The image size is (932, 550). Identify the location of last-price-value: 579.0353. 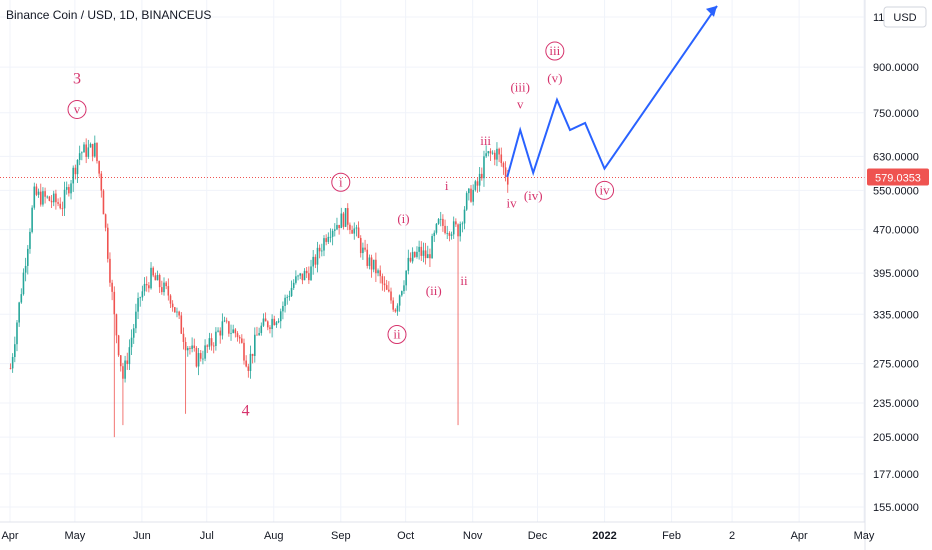
(898, 178).